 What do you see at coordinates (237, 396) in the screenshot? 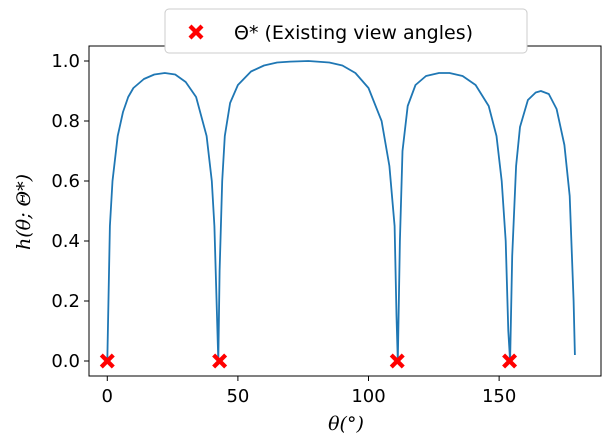
I see `x-tick-label: 50` at bounding box center [237, 396].